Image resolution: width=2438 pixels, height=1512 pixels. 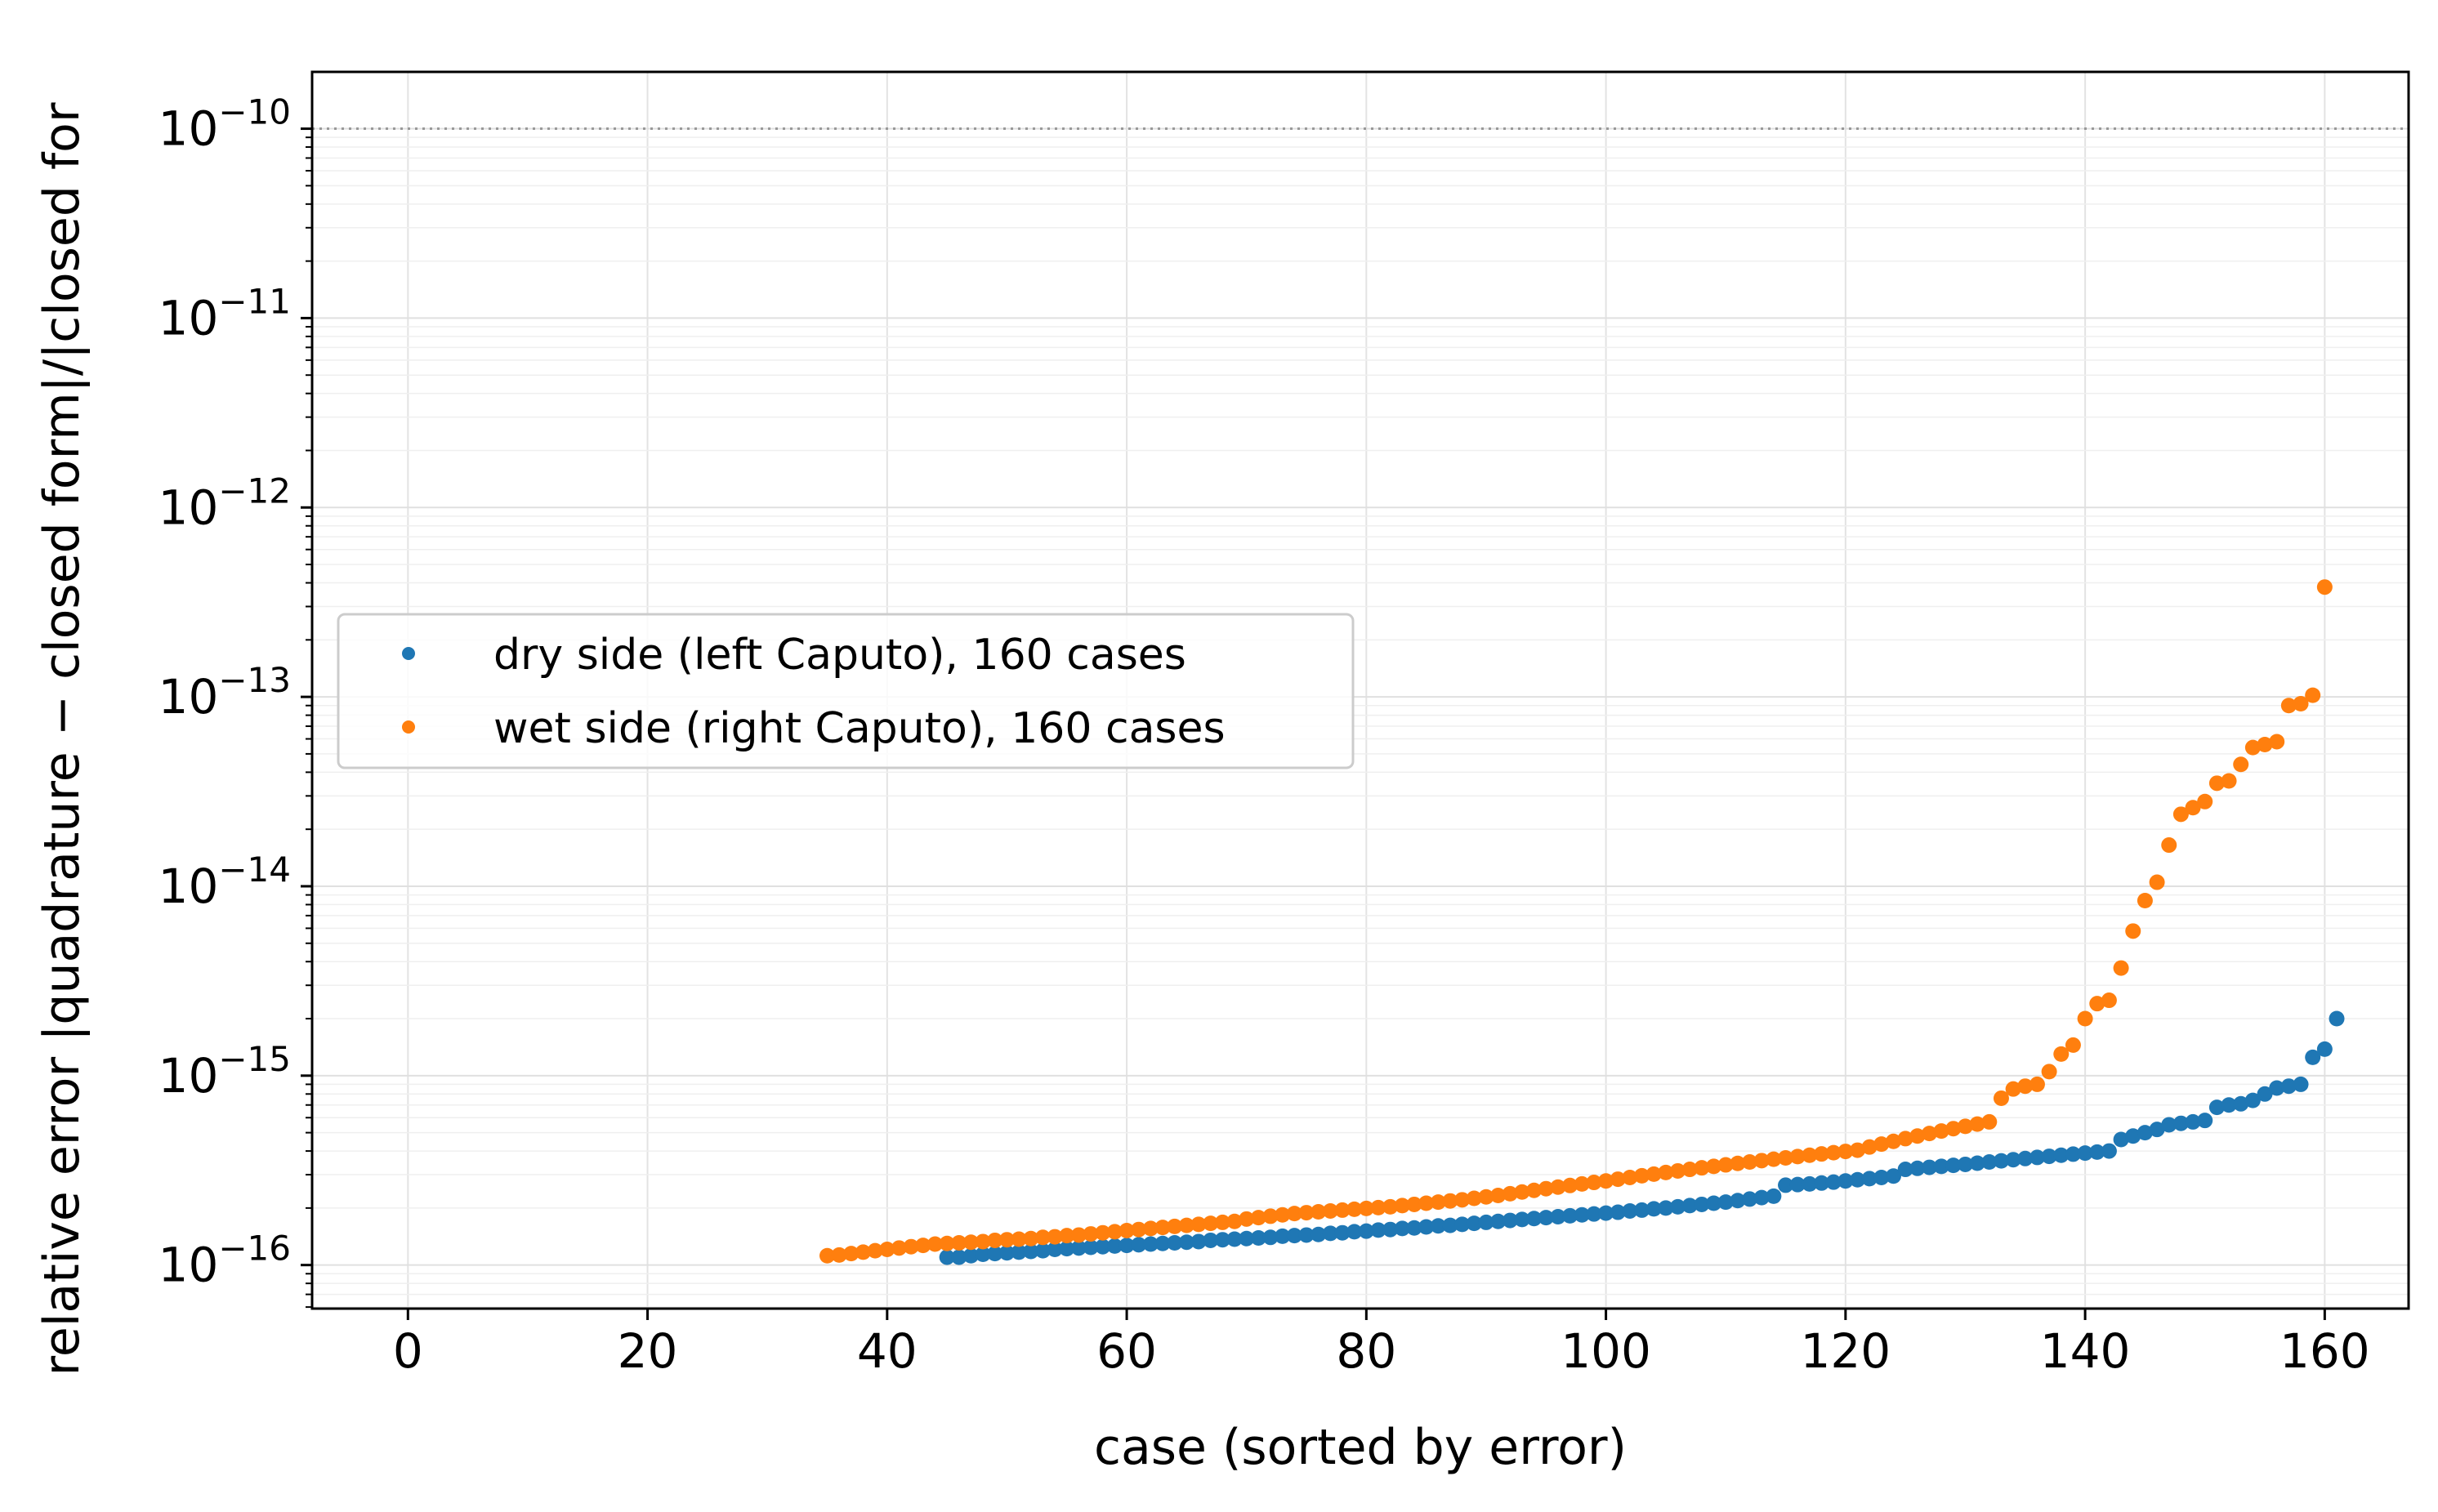 What do you see at coordinates (225, 1261) in the screenshot?
I see `y-tick-label: 10−16` at bounding box center [225, 1261].